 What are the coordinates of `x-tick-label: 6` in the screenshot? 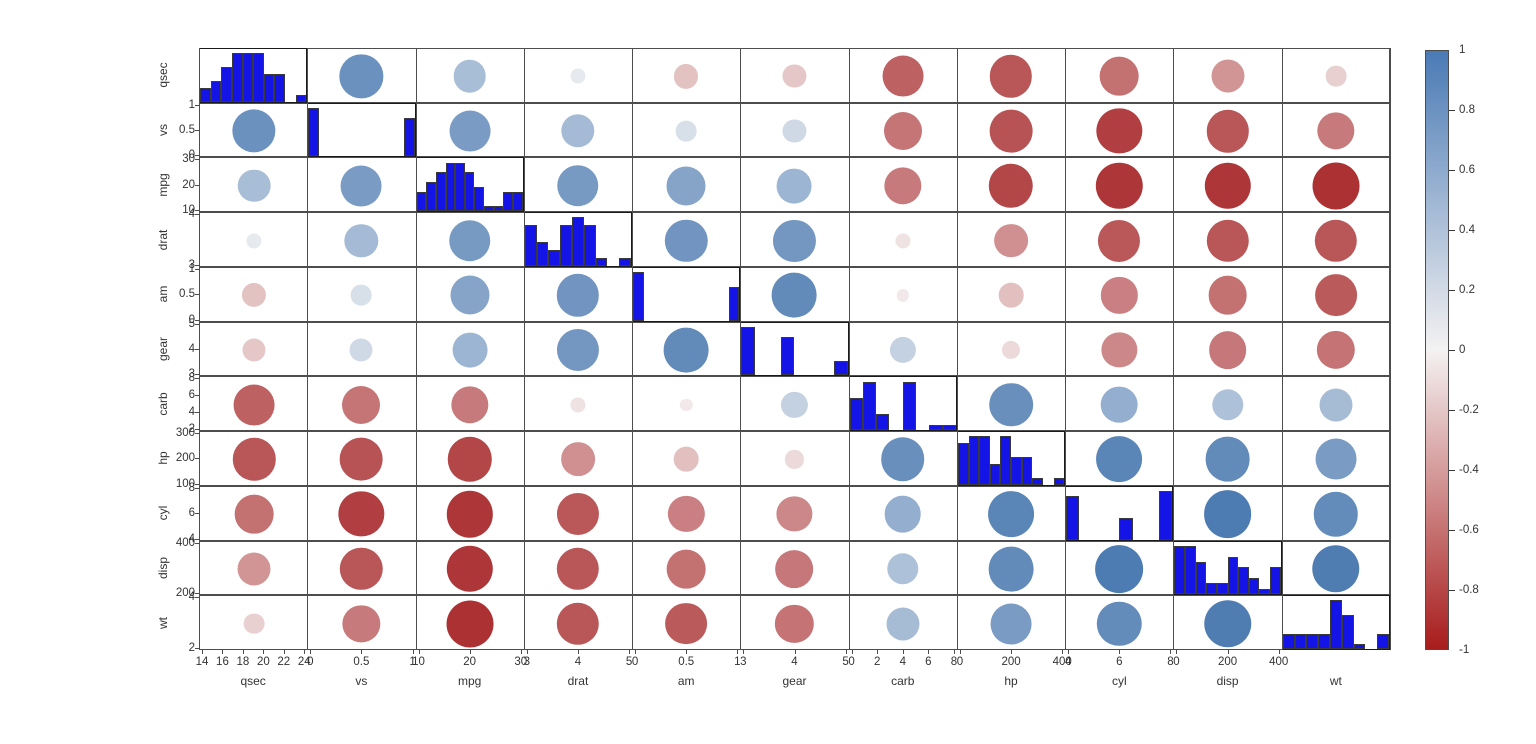 It's located at (928, 662).